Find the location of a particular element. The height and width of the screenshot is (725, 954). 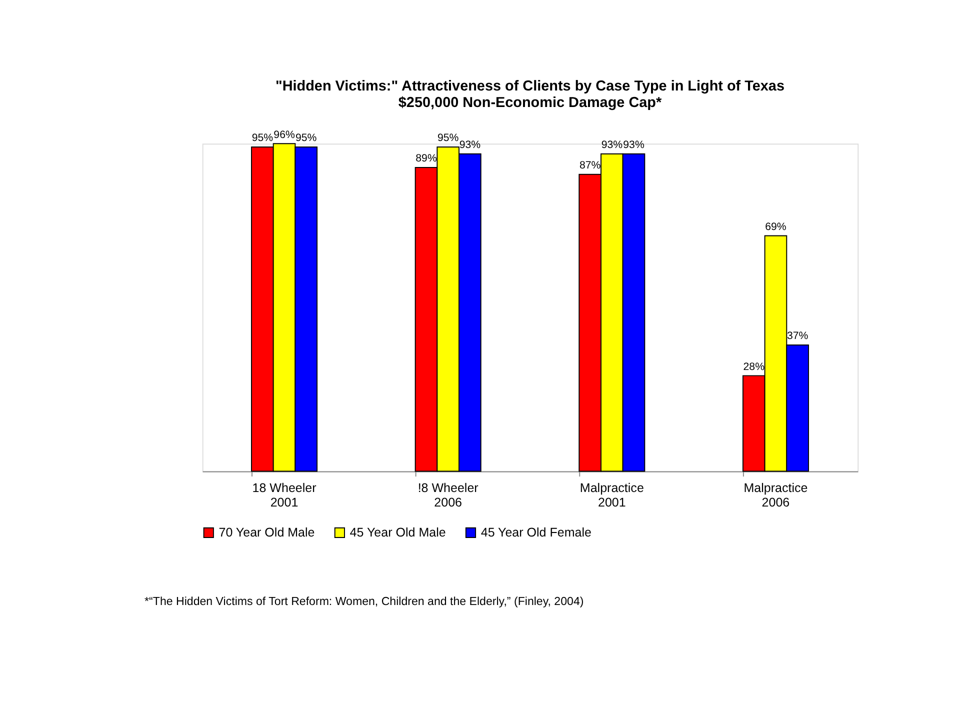

x-tick-label: Malpractice 2001 is located at coordinates (612, 495).